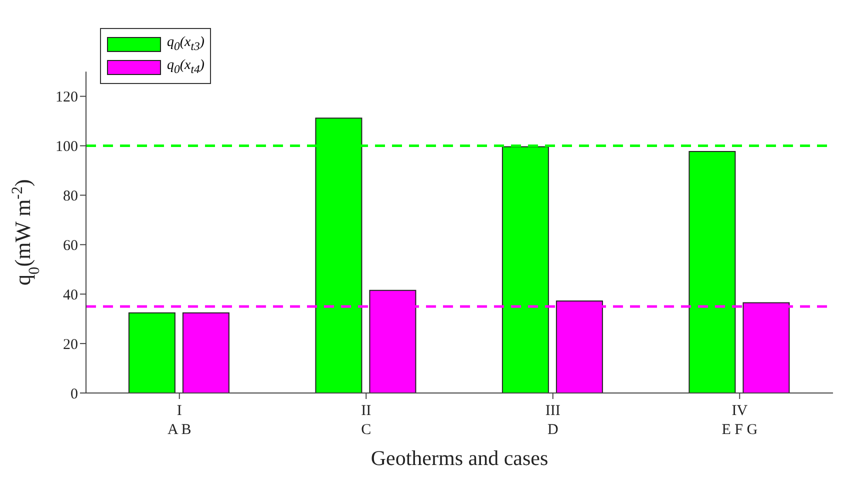 This screenshot has height=495, width=845. Describe the element at coordinates (70, 295) in the screenshot. I see `y-tick-label: 40` at that location.